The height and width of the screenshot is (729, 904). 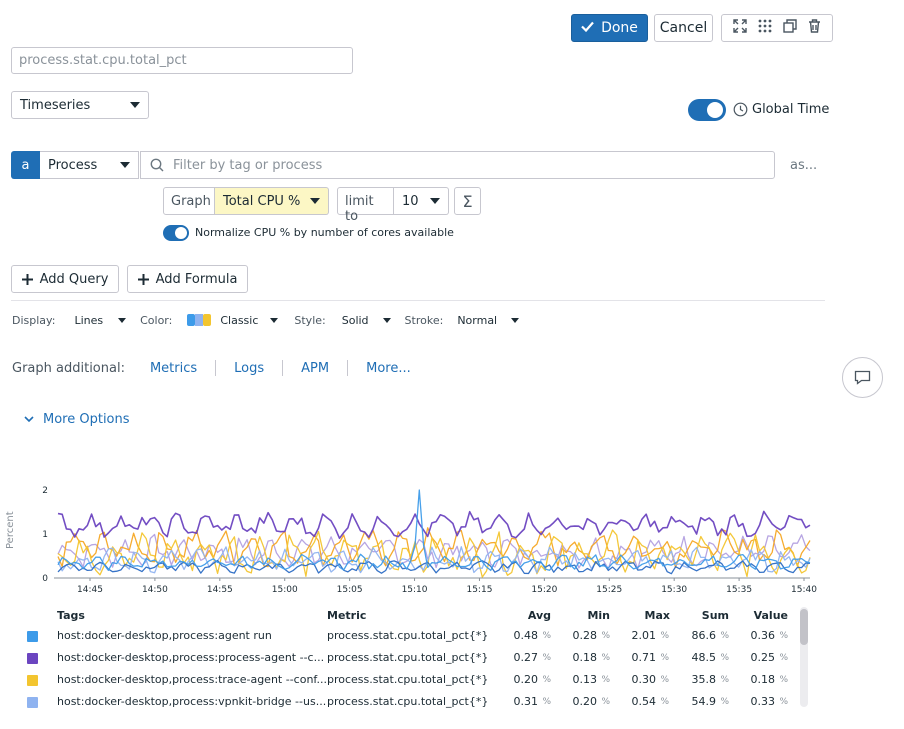 I want to click on clone-icon, so click(x=790, y=28).